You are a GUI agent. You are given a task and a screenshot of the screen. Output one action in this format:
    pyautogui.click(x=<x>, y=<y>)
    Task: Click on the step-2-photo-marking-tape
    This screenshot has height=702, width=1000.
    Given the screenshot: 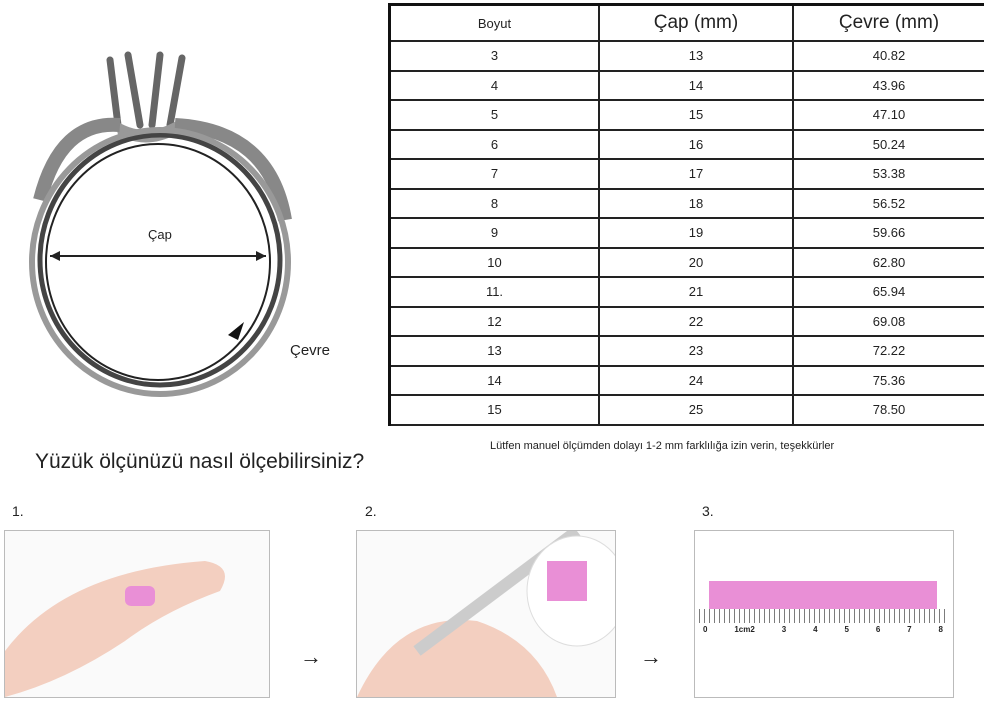 What is the action you would take?
    pyautogui.click(x=486, y=614)
    